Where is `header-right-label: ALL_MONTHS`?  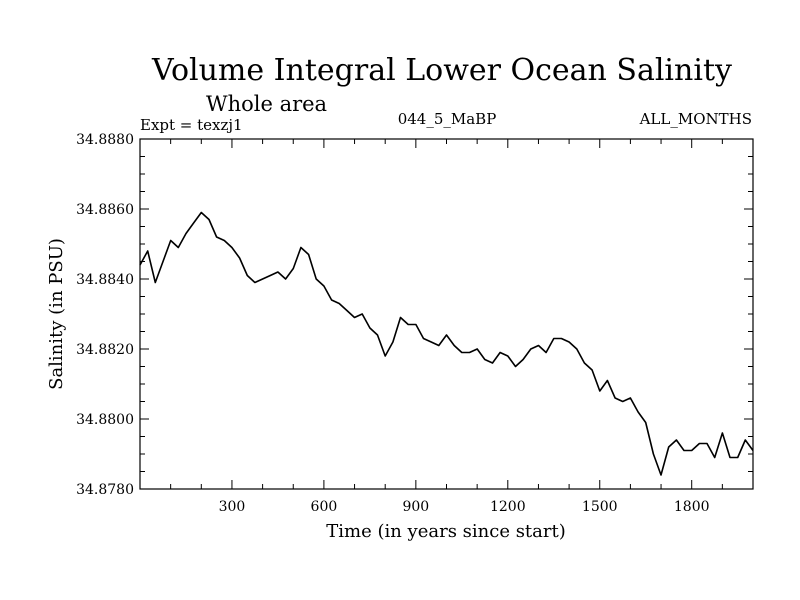
header-right-label: ALL_MONTHS is located at coordinates (695, 119).